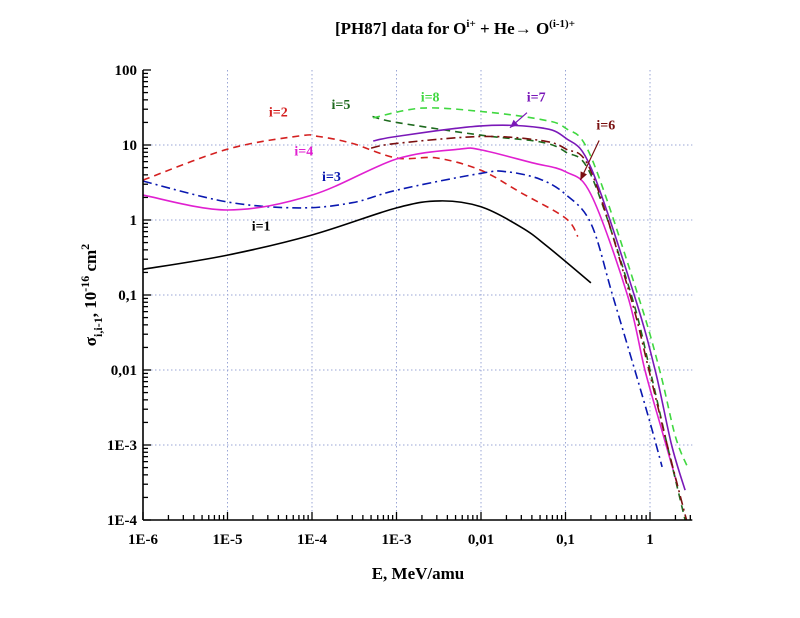  I want to click on series-label-i-7: i=7, so click(536, 98).